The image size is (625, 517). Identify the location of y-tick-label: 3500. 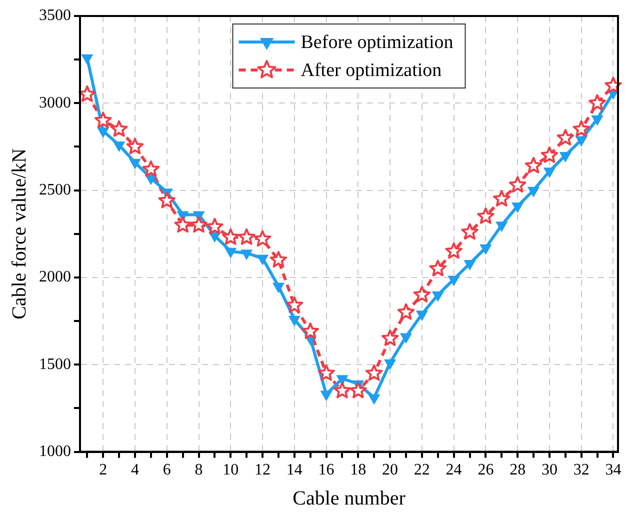
(55, 15).